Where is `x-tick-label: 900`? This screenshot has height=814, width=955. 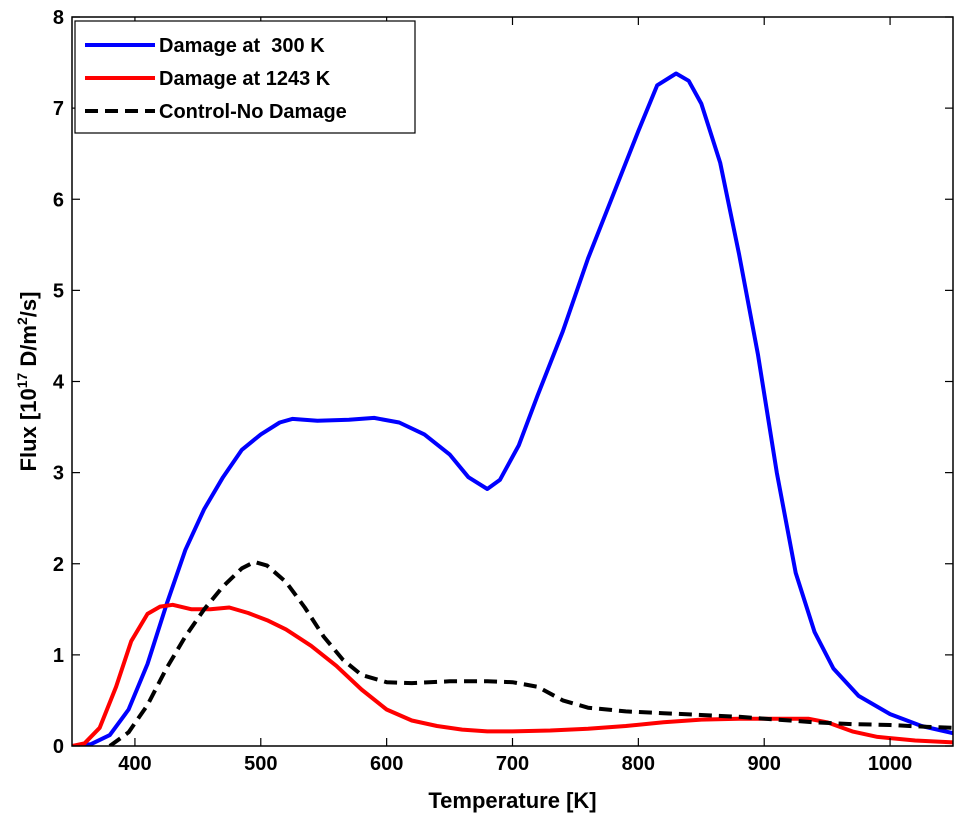 x-tick-label: 900 is located at coordinates (764, 764).